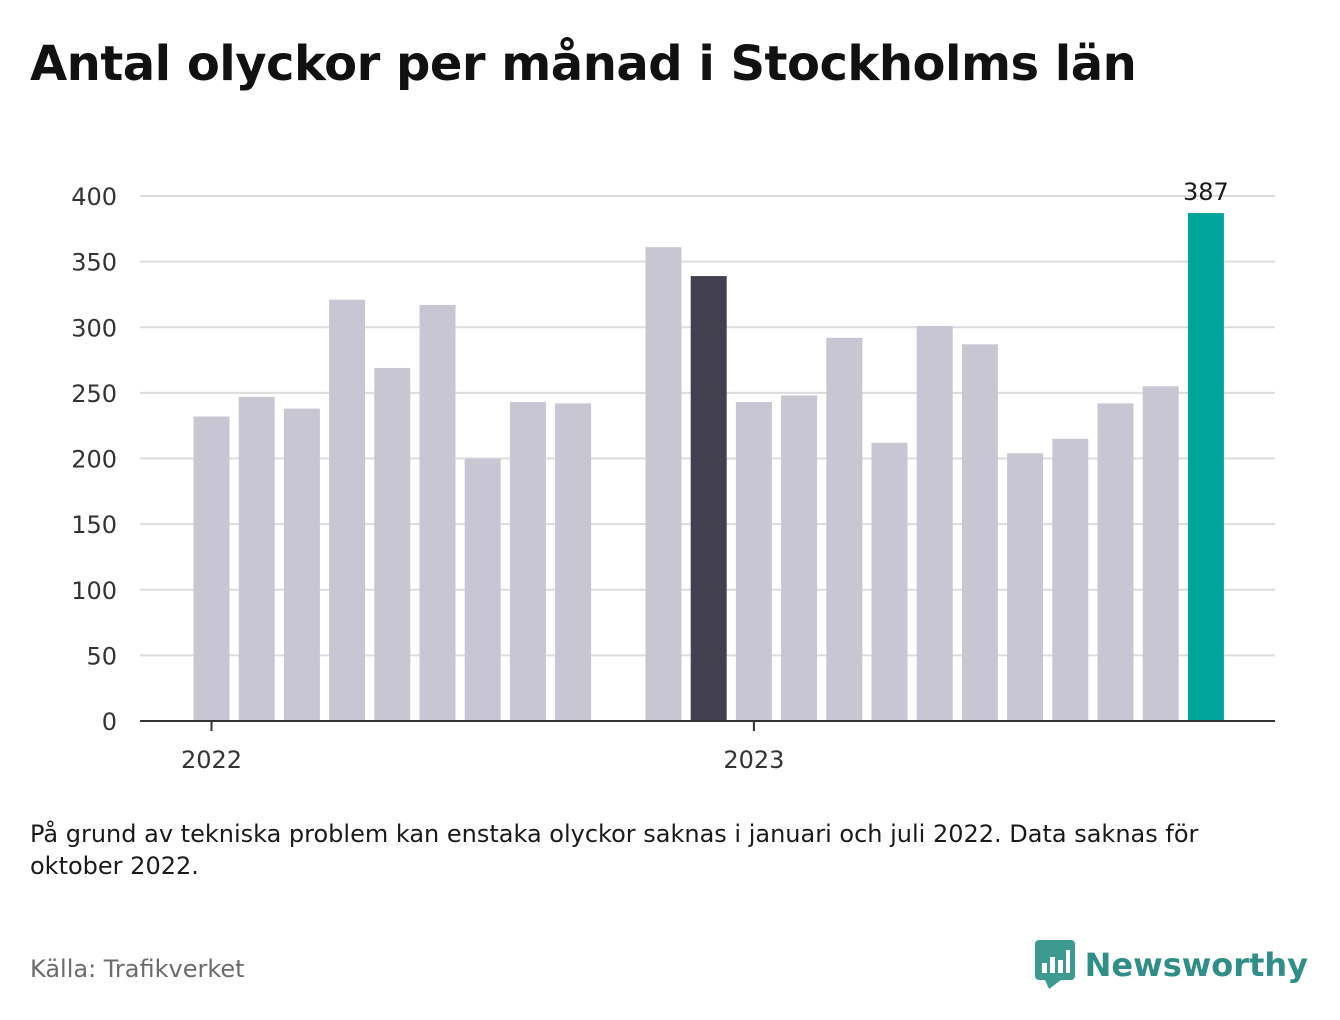 The width and height of the screenshot is (1340, 1020). I want to click on x-tick-label: 2023, so click(753, 760).